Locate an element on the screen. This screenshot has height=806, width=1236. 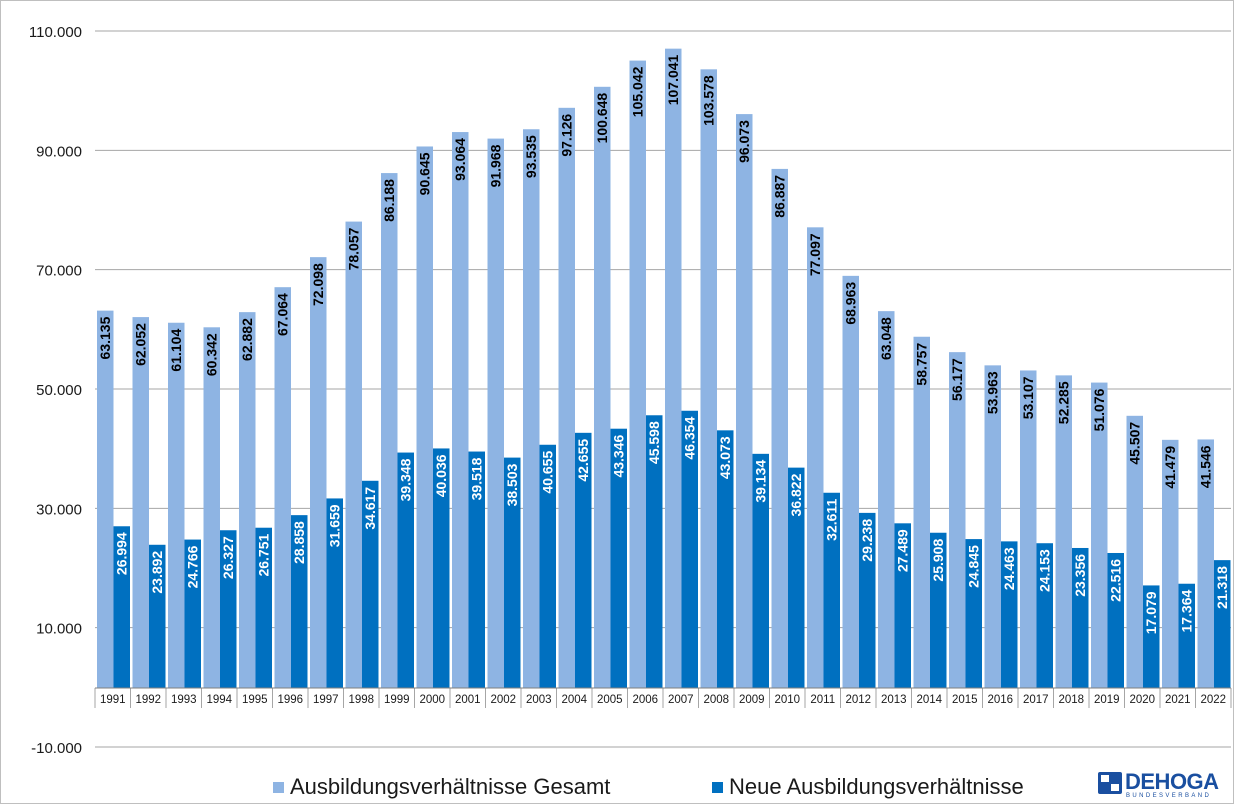
data-label-neu: 45.598 is located at coordinates (654, 442).